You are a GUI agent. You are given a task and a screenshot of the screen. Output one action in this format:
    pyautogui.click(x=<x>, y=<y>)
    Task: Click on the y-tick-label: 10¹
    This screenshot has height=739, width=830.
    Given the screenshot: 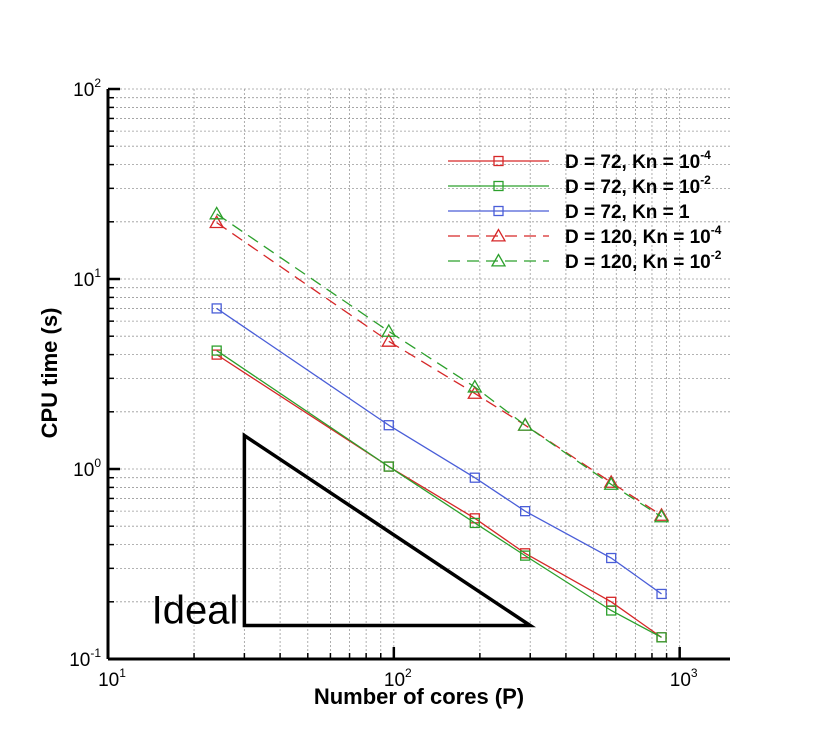 What is the action you would take?
    pyautogui.click(x=87, y=278)
    